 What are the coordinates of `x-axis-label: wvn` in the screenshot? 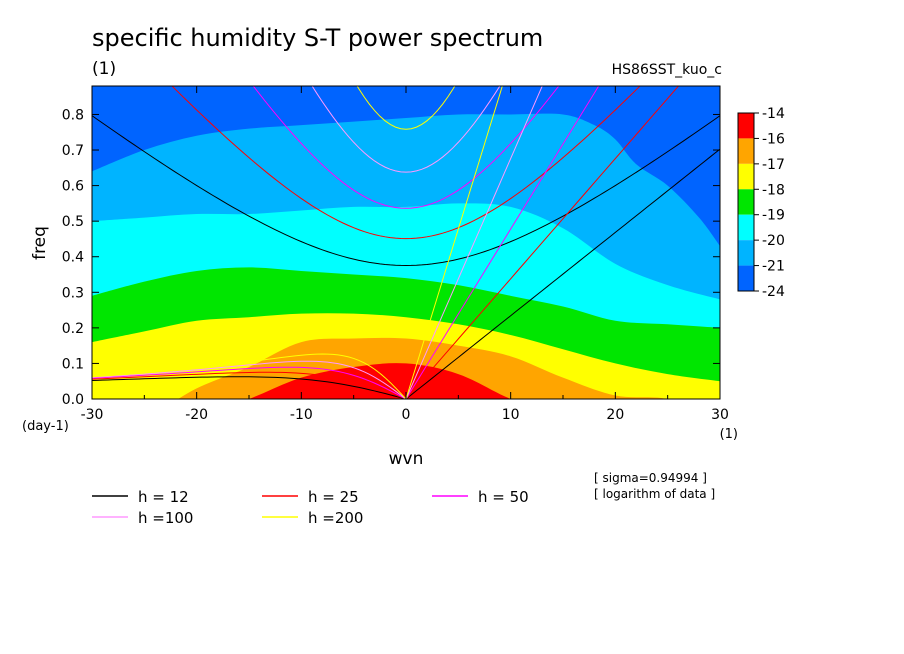 It's located at (406, 459).